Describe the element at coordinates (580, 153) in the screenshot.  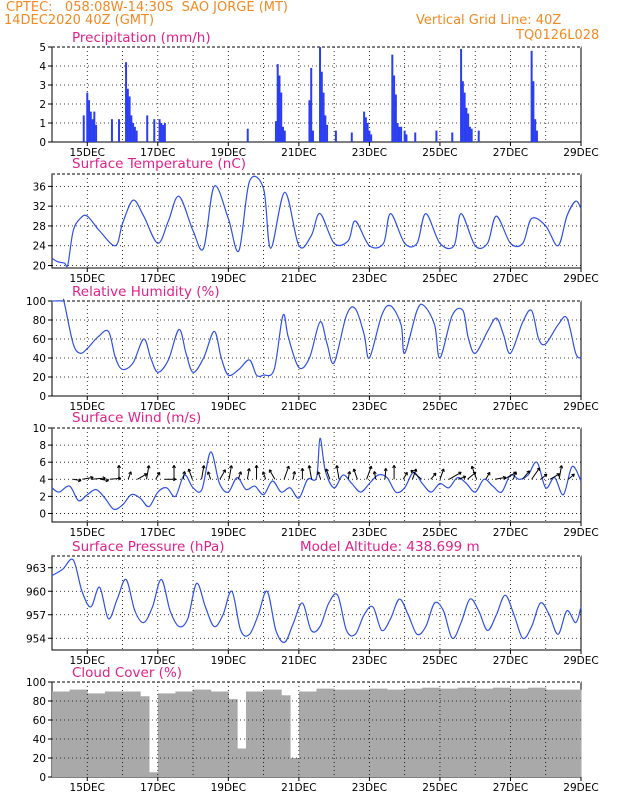
I see `x-tick-label: 29DEC` at that location.